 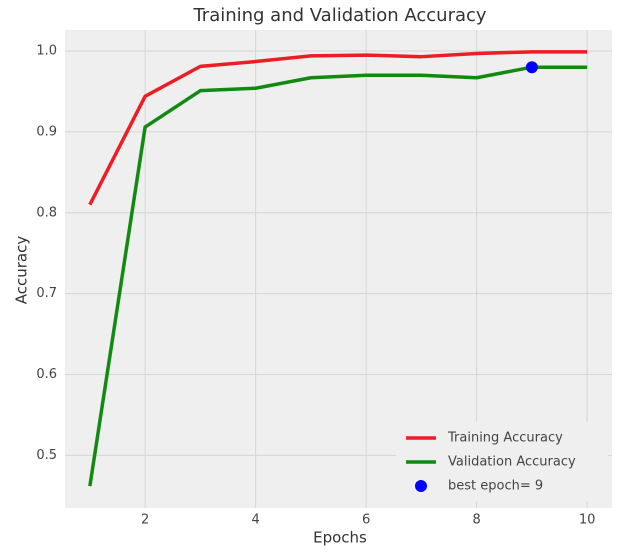 I want to click on legend-label: best epoch= 9, so click(x=495, y=486).